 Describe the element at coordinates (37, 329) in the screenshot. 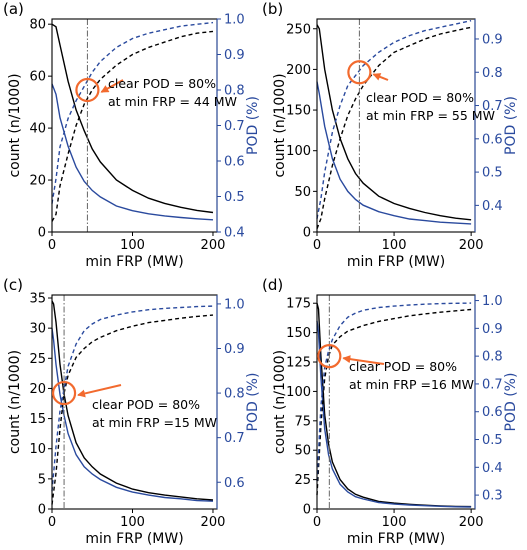

I see `y-left-tick-label: 30` at that location.